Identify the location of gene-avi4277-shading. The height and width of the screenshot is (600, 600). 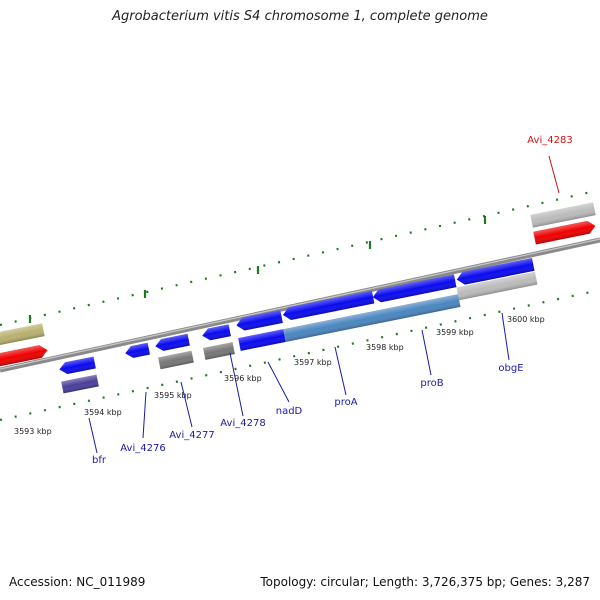
(172, 342).